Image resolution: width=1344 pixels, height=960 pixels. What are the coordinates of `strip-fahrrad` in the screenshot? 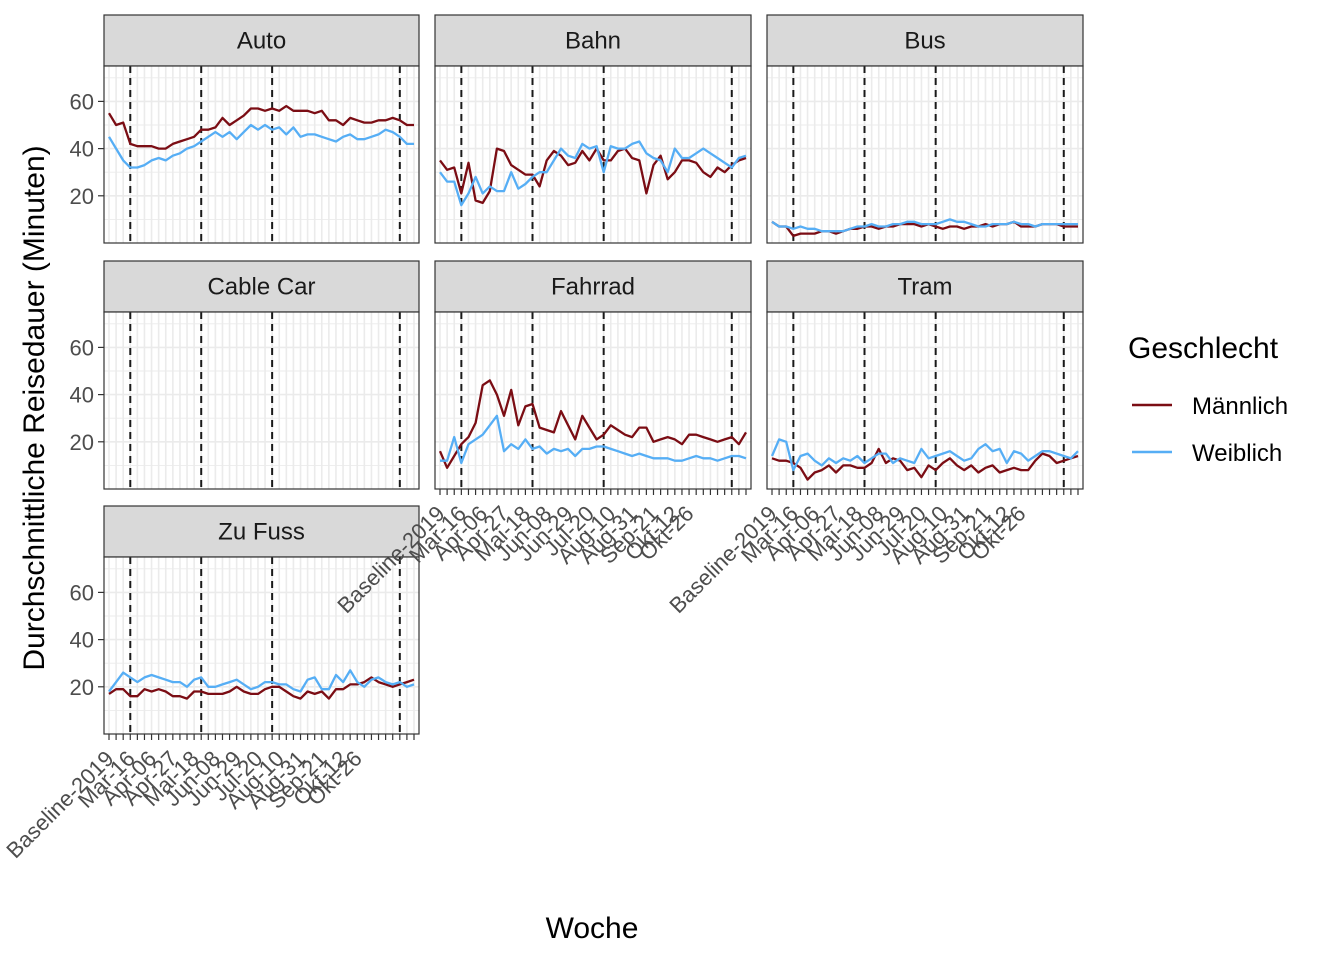 It's located at (593, 286).